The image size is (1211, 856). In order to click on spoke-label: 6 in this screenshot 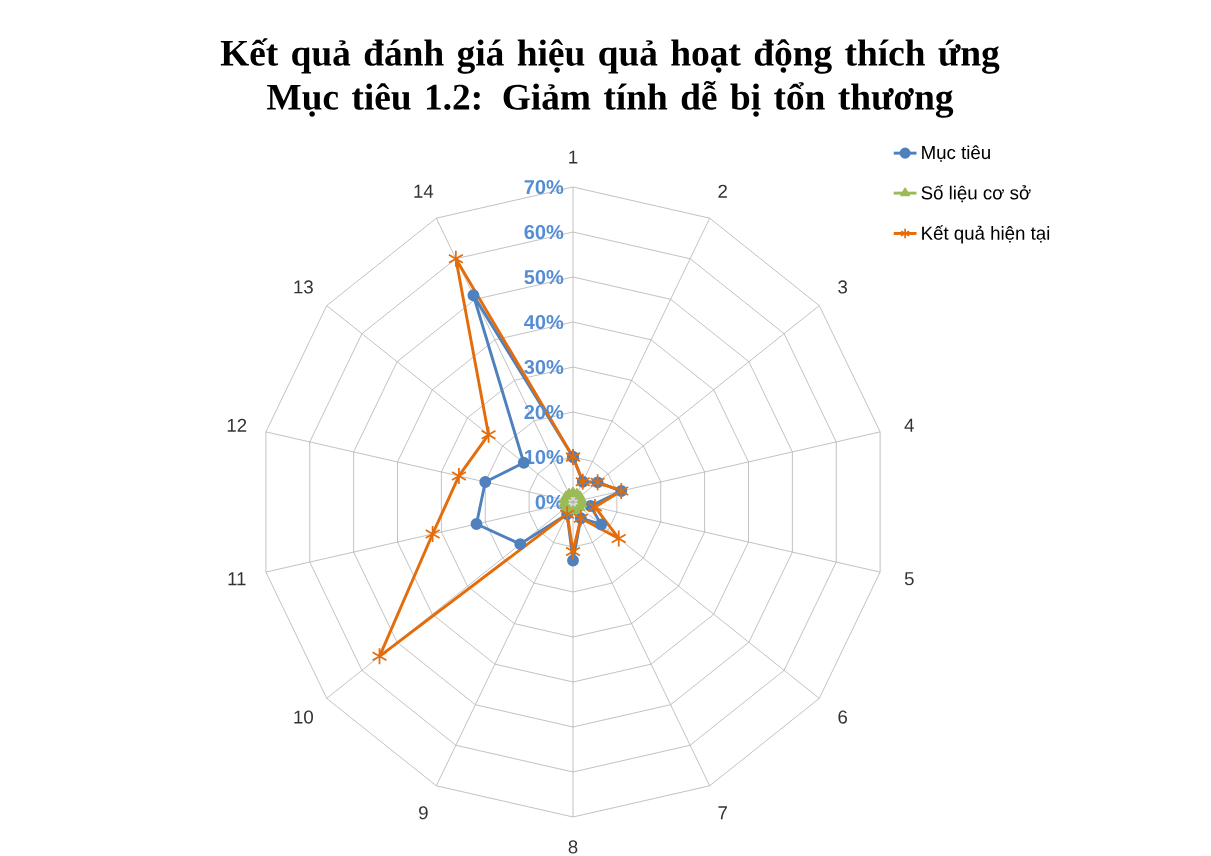, I will do `click(843, 717)`.